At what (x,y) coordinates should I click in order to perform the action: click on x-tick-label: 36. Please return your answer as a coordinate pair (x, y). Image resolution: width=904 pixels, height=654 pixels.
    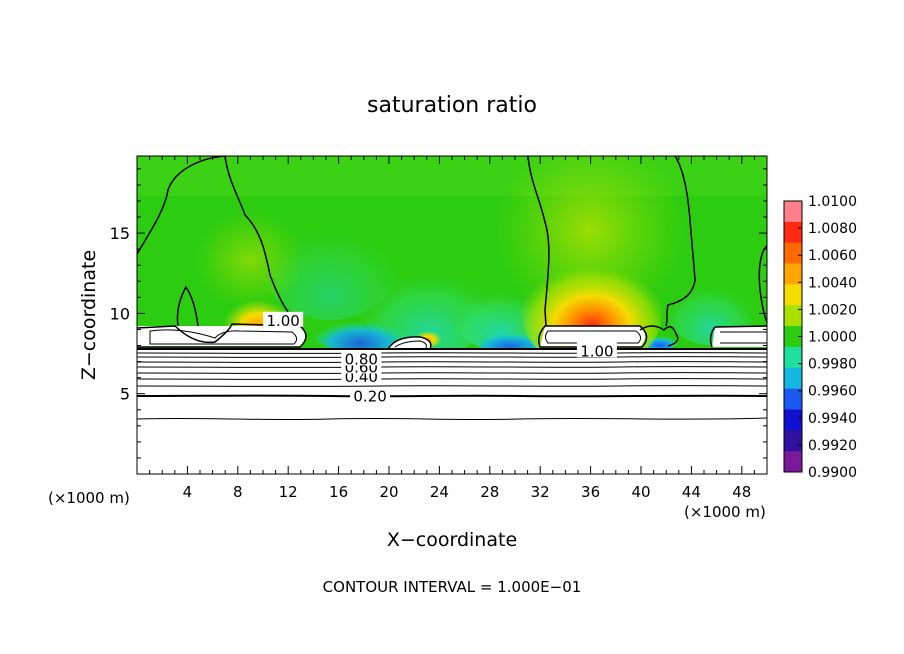
    Looking at the image, I should click on (590, 492).